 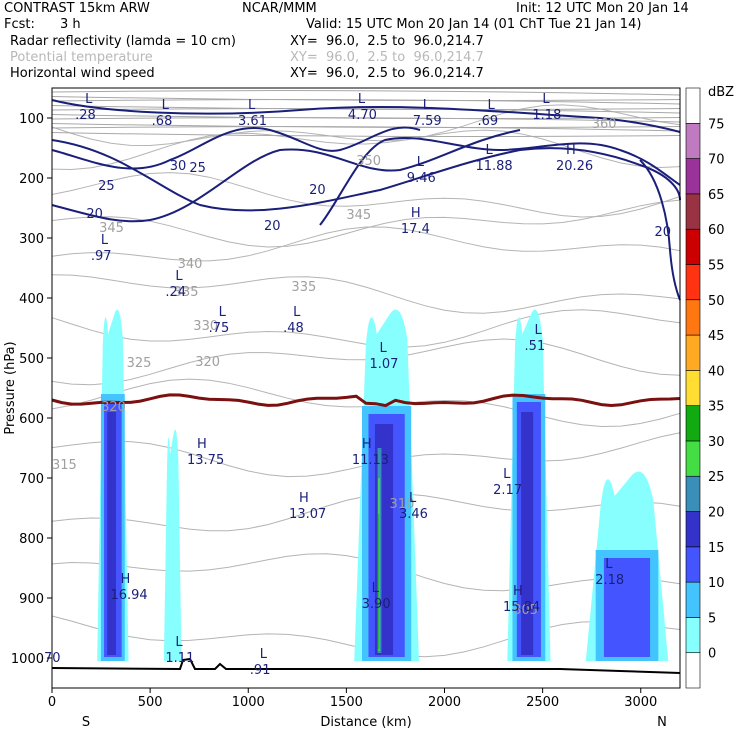 What do you see at coordinates (521, 607) in the screenshot?
I see `extremum-value: 15.84` at bounding box center [521, 607].